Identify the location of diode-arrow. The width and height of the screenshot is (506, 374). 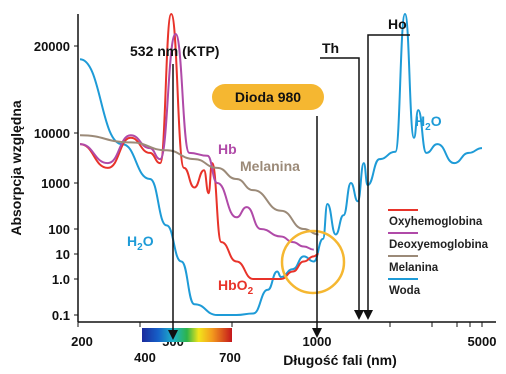
(317, 227).